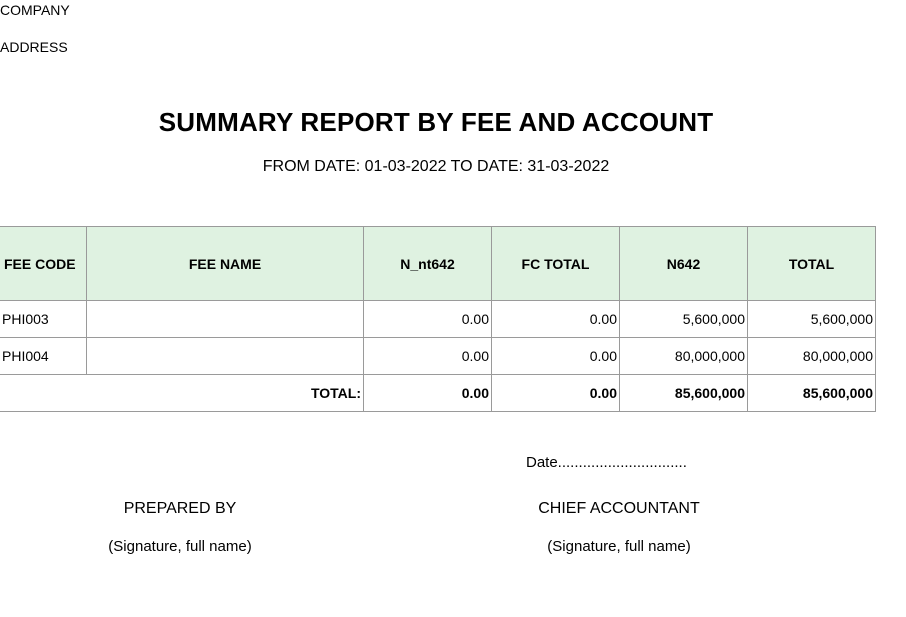 The width and height of the screenshot is (906, 617). Describe the element at coordinates (225, 263) in the screenshot. I see `column-header-fee-name: FEE NAME` at that location.